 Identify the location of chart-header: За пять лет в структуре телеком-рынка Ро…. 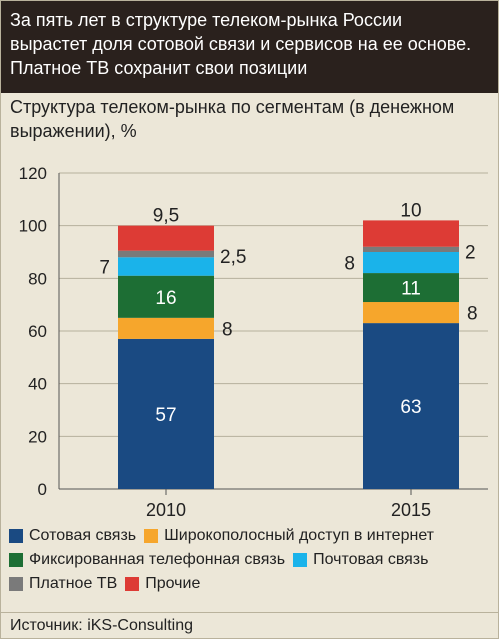
(249, 47).